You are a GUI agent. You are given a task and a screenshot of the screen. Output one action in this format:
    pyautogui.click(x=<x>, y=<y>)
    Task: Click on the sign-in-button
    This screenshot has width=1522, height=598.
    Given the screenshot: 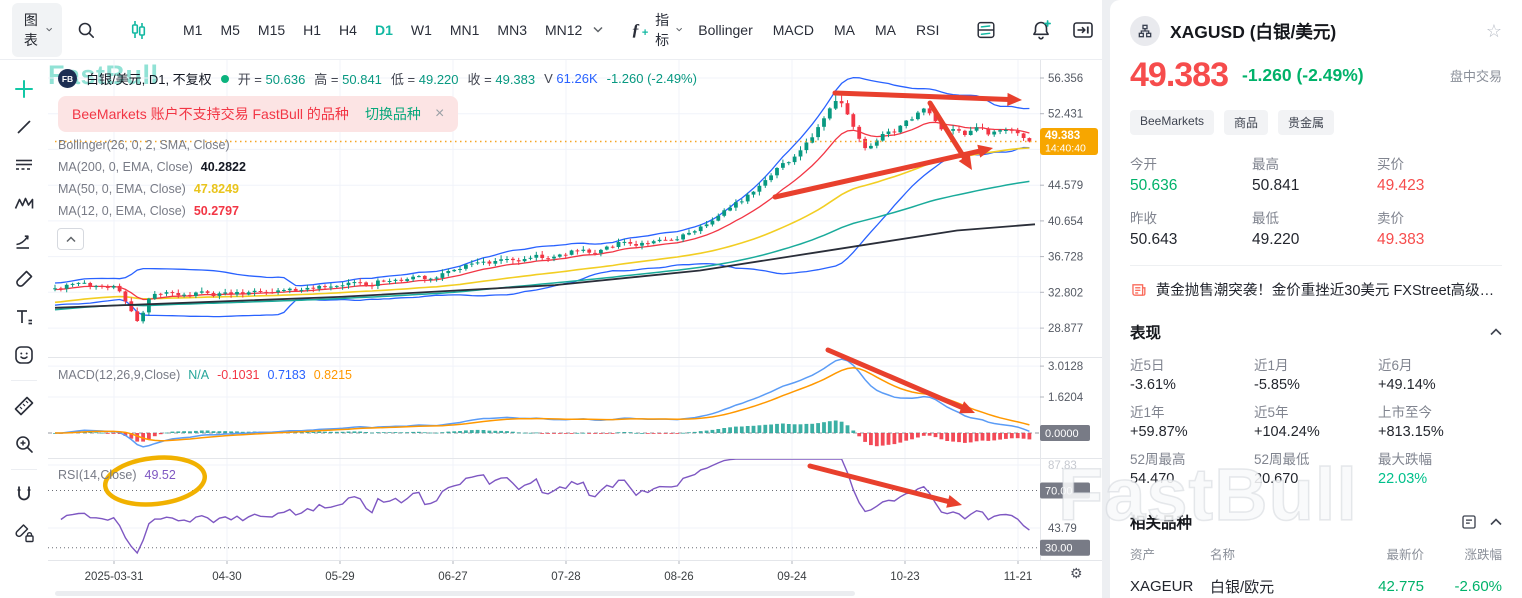 What is the action you would take?
    pyautogui.click(x=1083, y=30)
    